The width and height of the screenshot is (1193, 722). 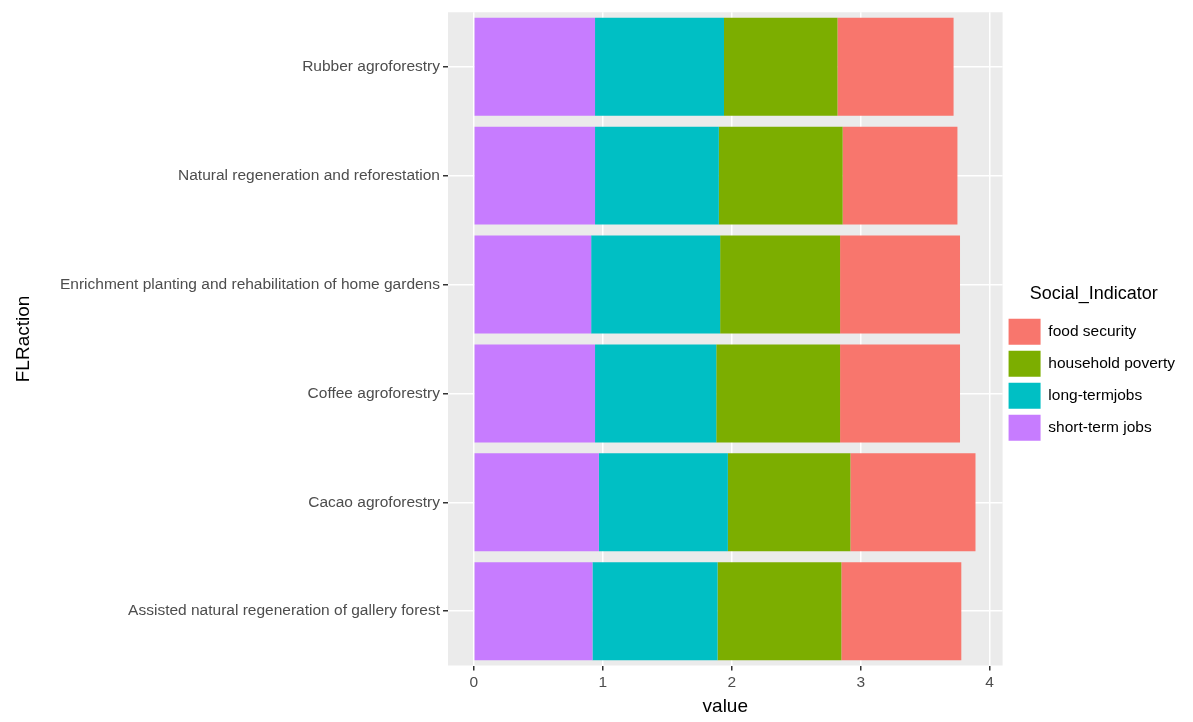 I want to click on y-tick-label: Enrichment planting and rehabilitation of home gardens, so click(x=250, y=283).